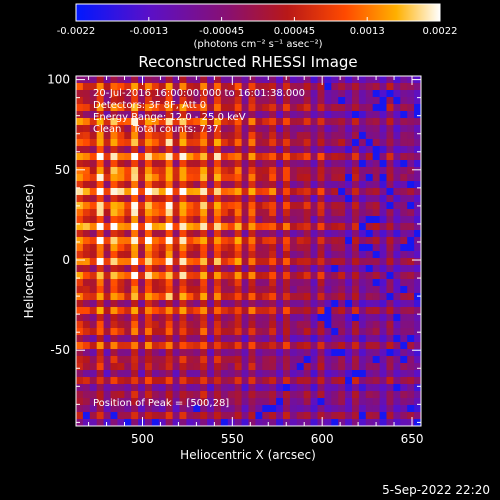  What do you see at coordinates (66, 260) in the screenshot?
I see `y-tick-label: 0` at bounding box center [66, 260].